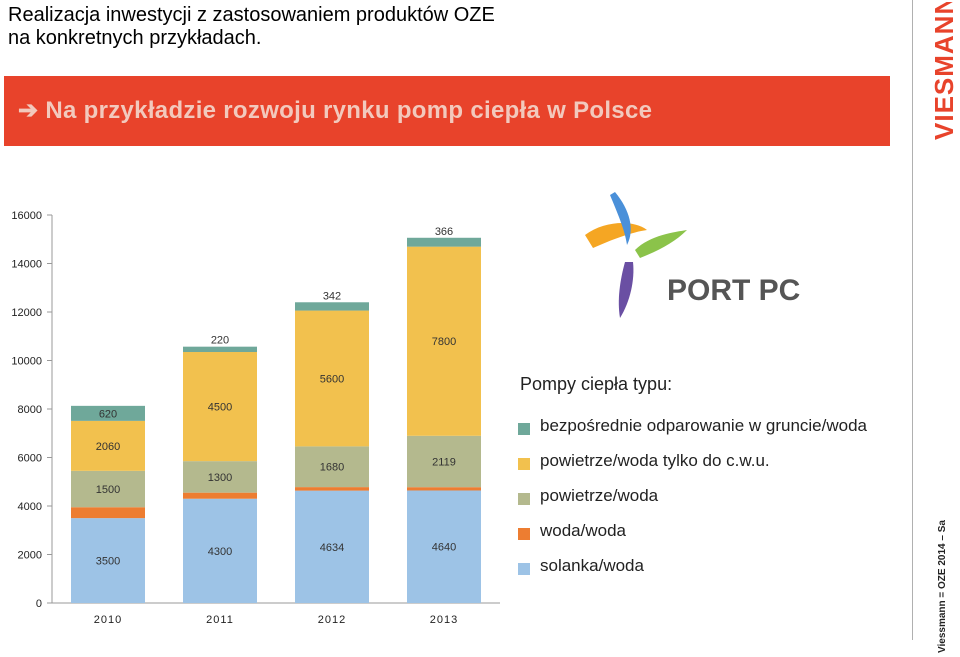  What do you see at coordinates (592, 565) in the screenshot?
I see `legend-label: solanka/woda` at bounding box center [592, 565].